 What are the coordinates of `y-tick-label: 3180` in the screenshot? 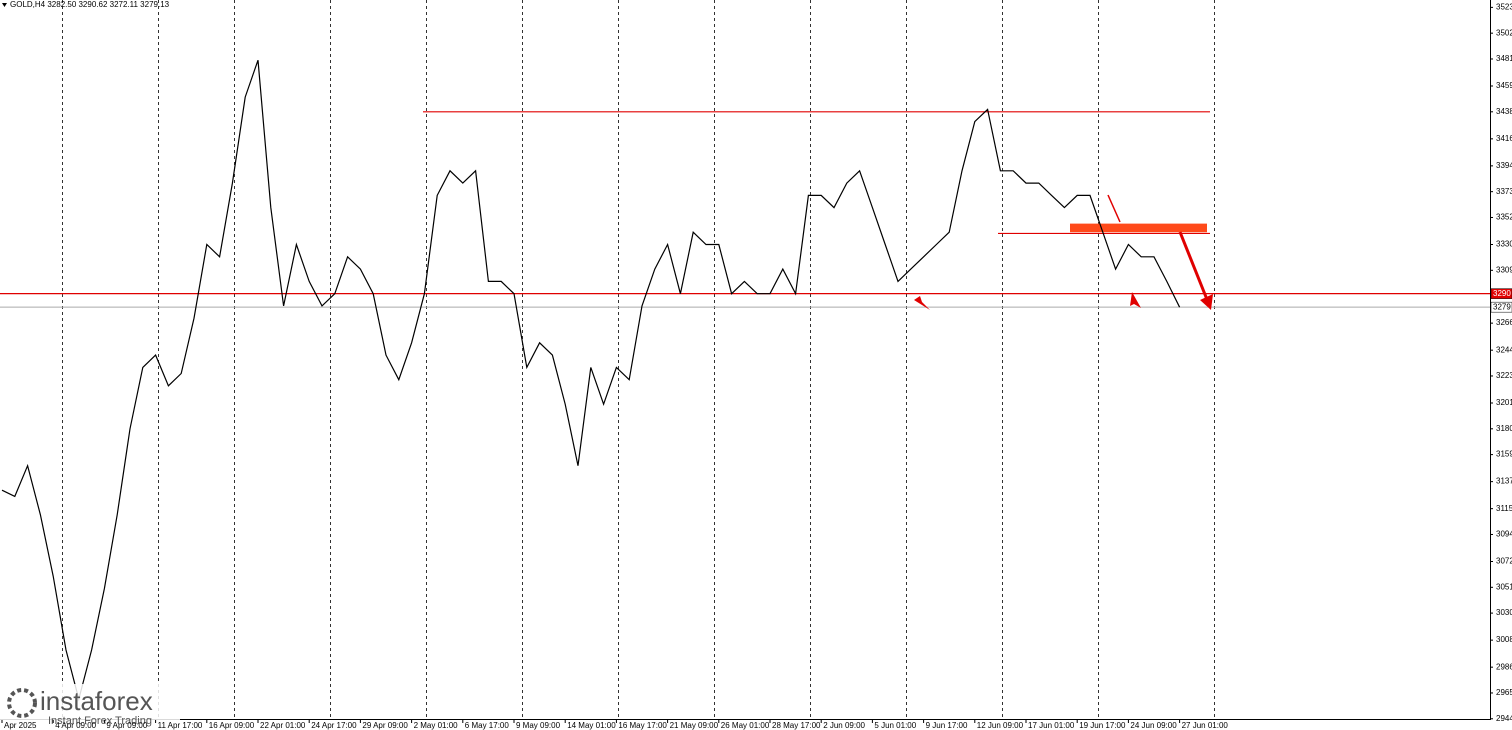 It's located at (1504, 428).